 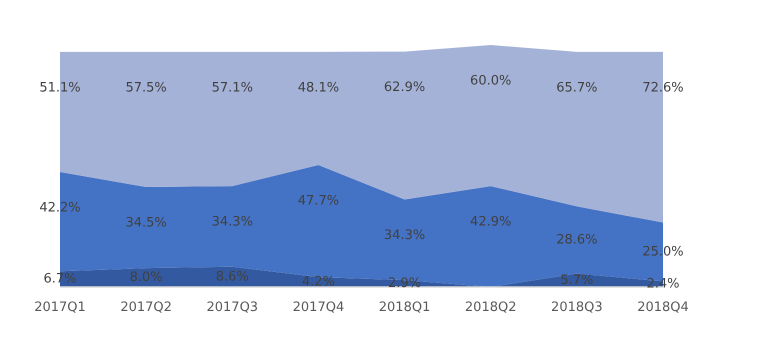 I want to click on x-tick-label: 2017Q1, so click(x=60, y=307).